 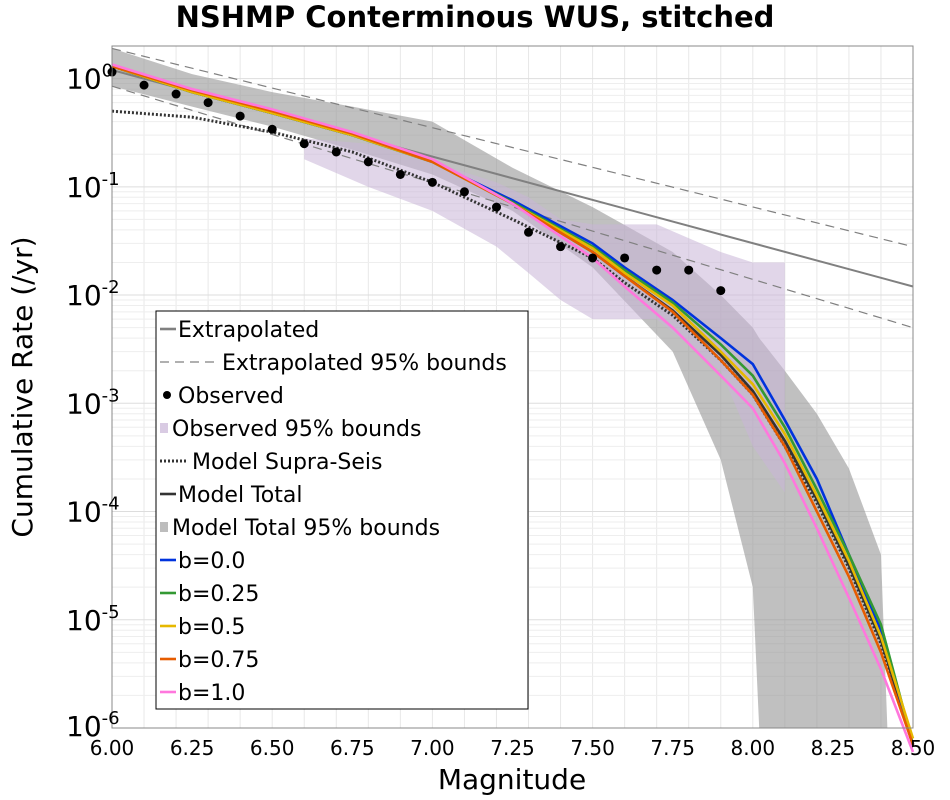 I want to click on legend-item: Model Total, so click(x=231, y=495).